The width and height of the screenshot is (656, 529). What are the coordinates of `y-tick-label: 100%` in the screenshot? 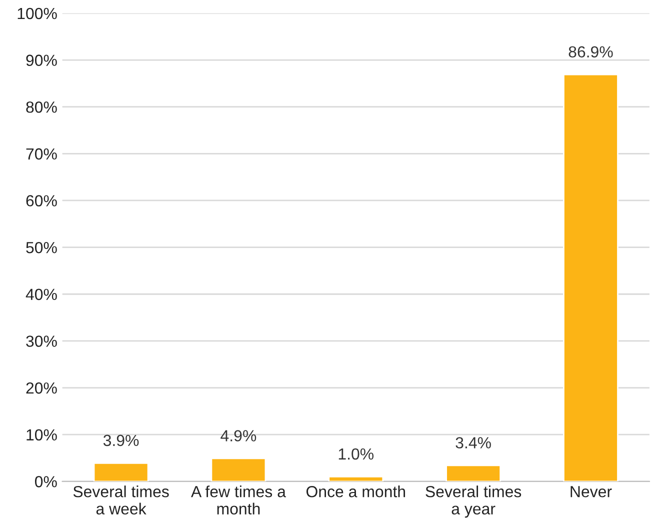 It's located at (37, 14).